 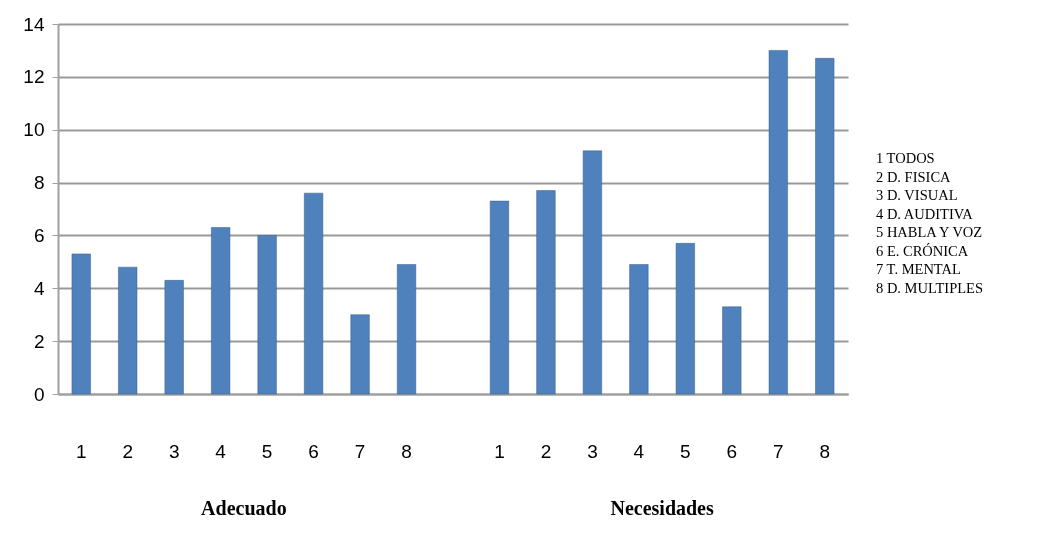 I want to click on text: 4 D. AUDITIVA, so click(x=925, y=213).